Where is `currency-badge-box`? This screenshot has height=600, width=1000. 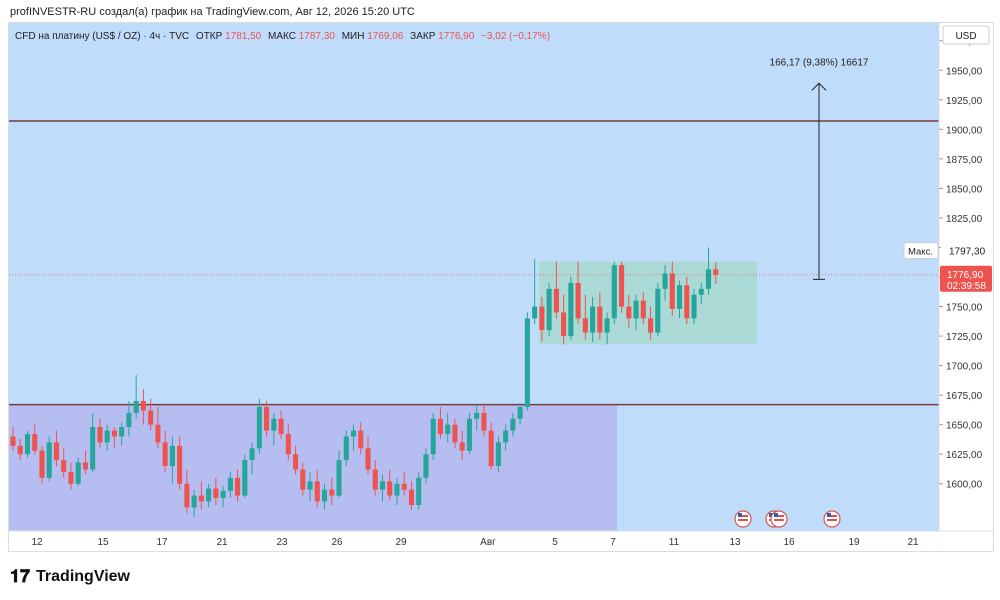
currency-badge-box is located at coordinates (966, 35).